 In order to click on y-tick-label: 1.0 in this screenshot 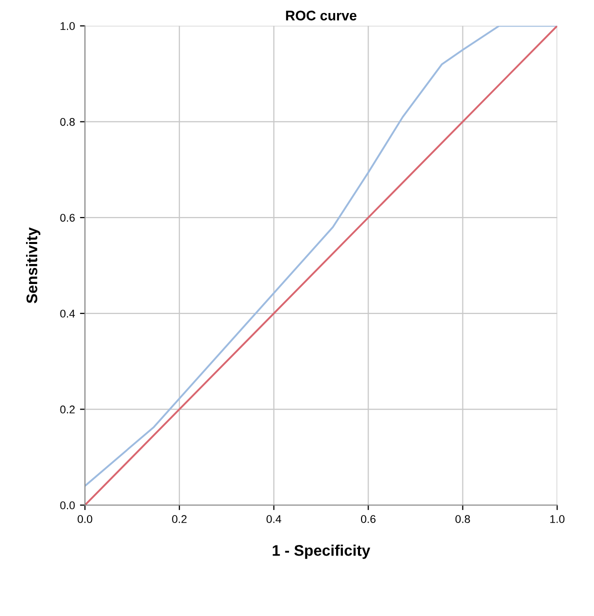, I will do `click(67, 26)`.